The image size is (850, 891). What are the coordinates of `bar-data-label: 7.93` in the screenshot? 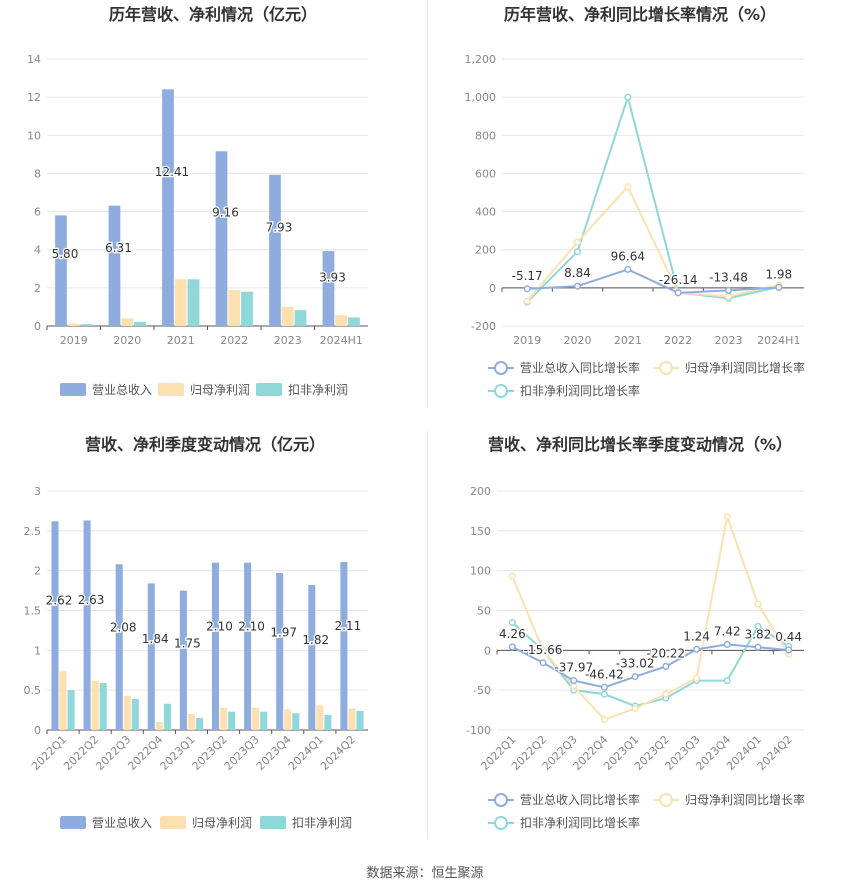 It's located at (279, 228).